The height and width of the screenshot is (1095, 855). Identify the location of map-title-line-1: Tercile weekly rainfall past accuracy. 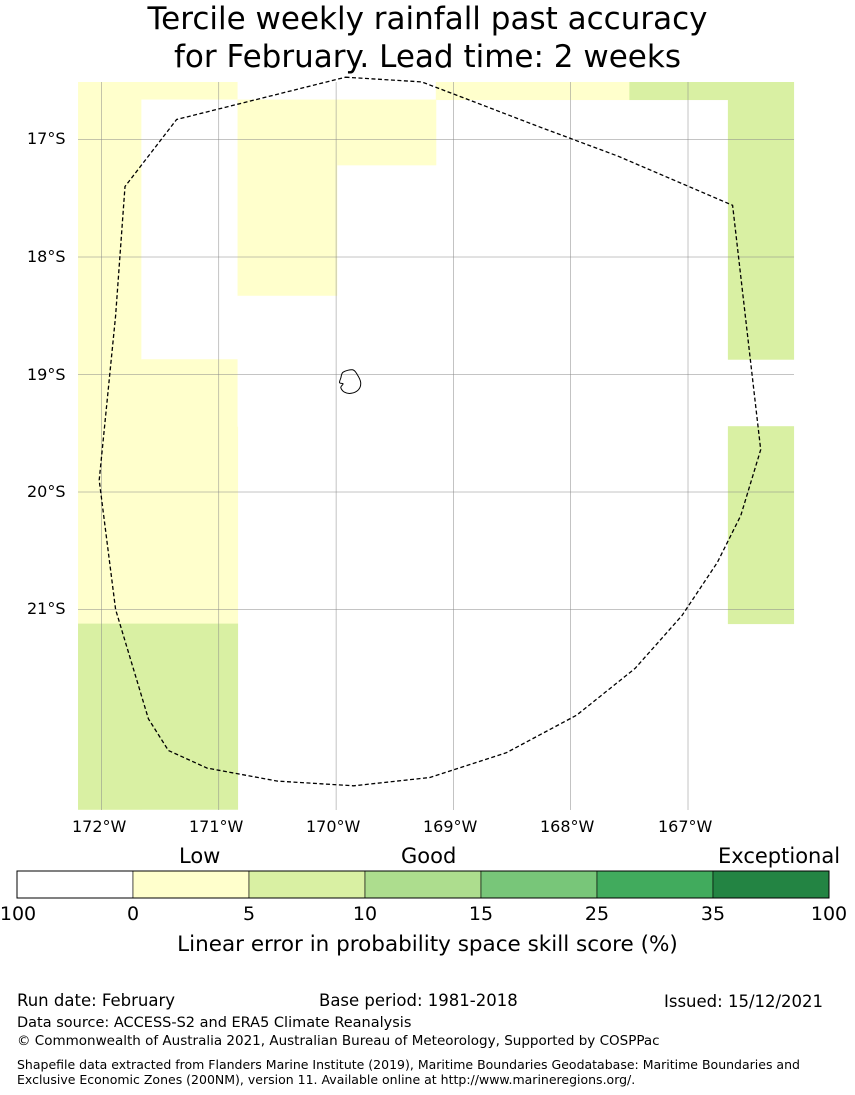
(427, 19).